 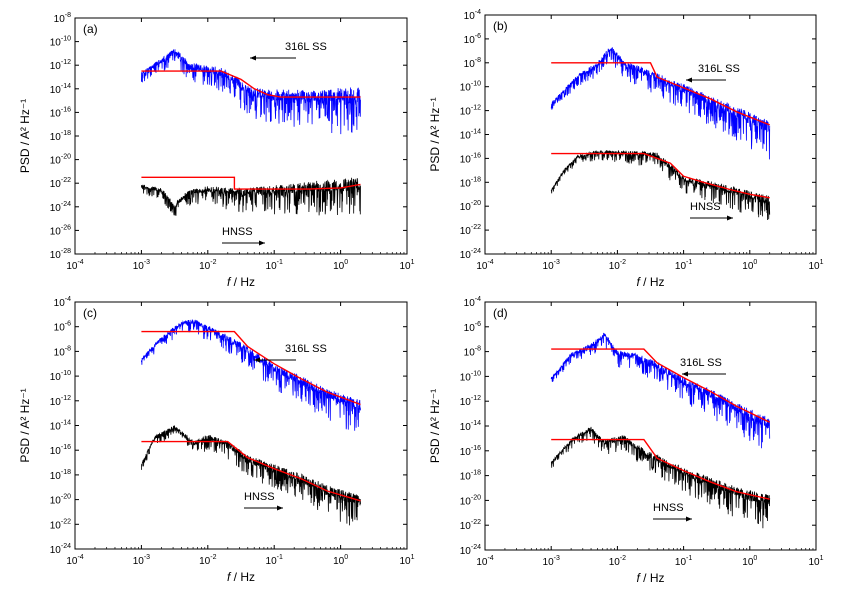 What do you see at coordinates (90, 29) in the screenshot?
I see `panel-label: (a)` at bounding box center [90, 29].